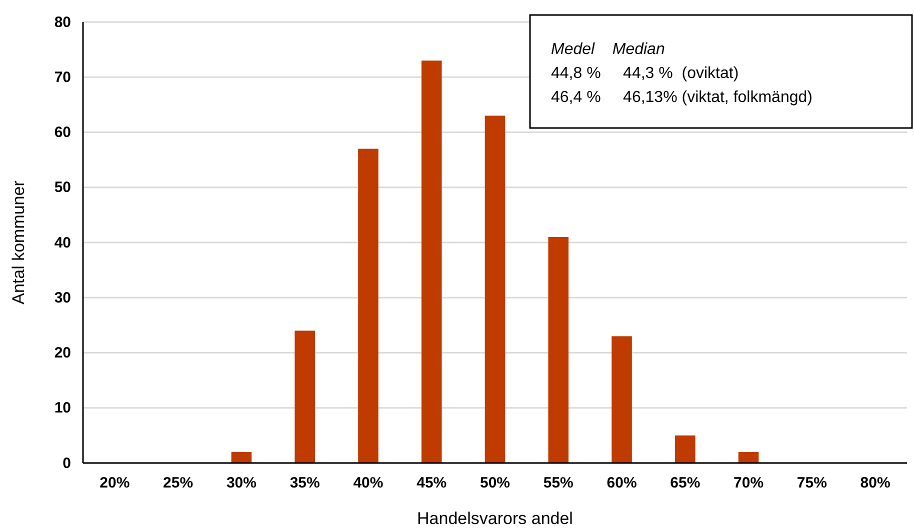  I want to click on x-tick-label: 80%, so click(875, 483).